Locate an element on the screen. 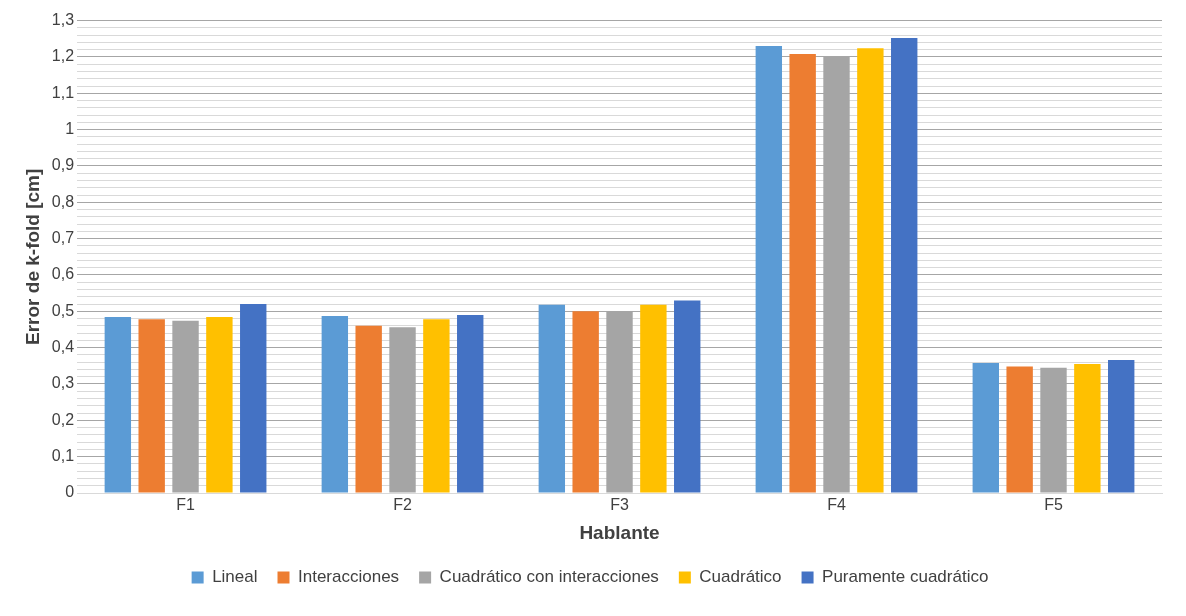 This screenshot has height=616, width=1186. x-tick-label: F4 is located at coordinates (836, 505).